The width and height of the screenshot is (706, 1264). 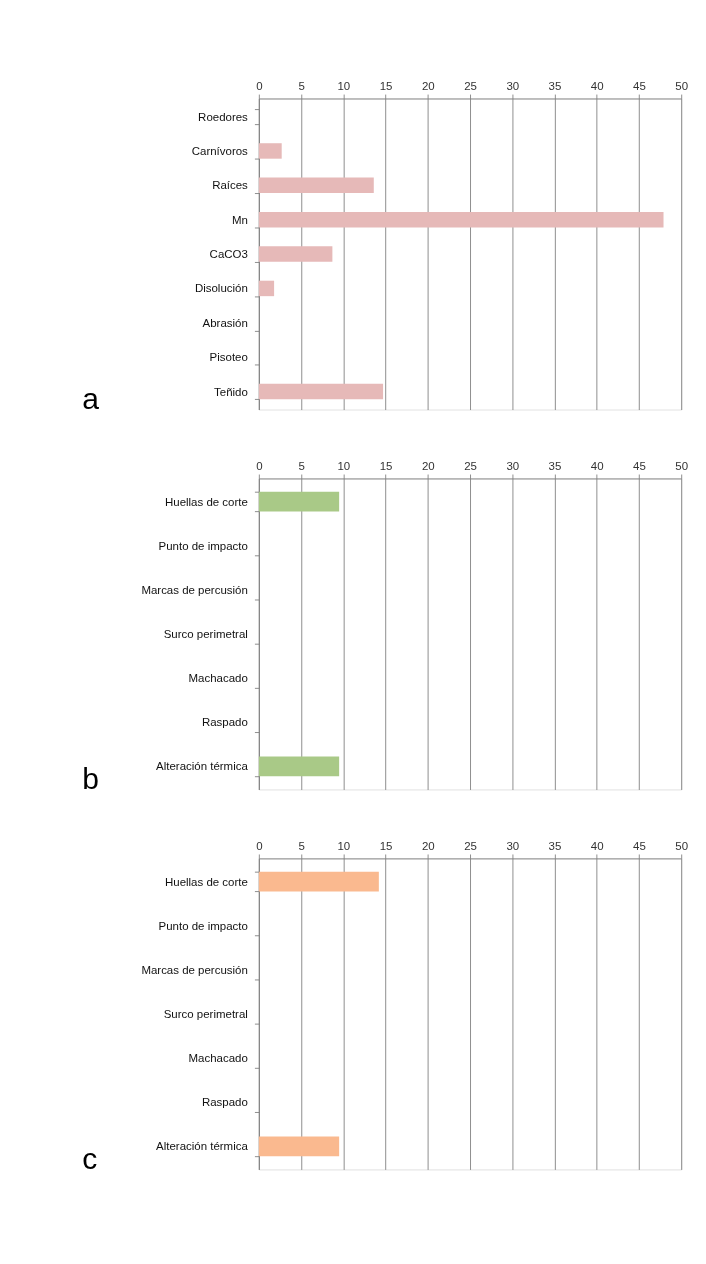 I want to click on y-tick-label: Raíces, so click(x=230, y=185).